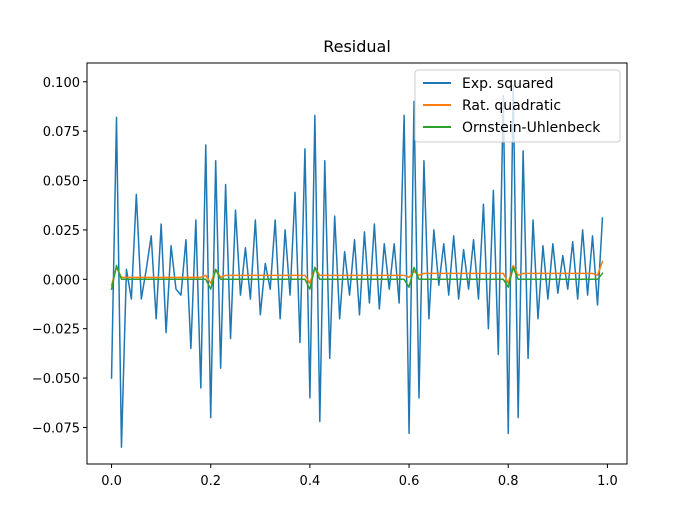 This screenshot has height=523, width=698. I want to click on legend-label: Exp. squared, so click(508, 84).